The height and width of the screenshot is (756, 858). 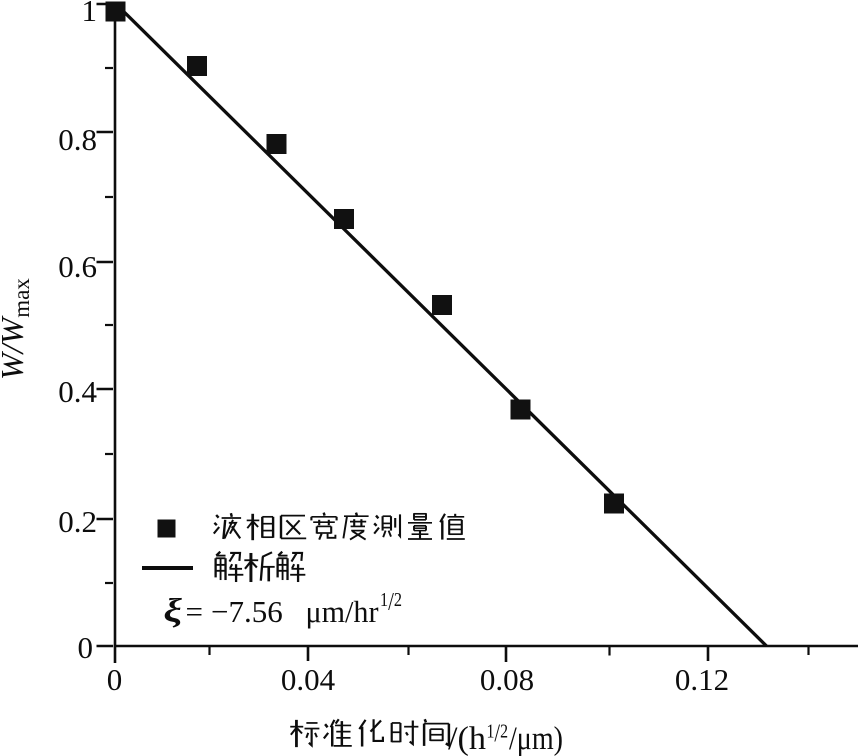 I want to click on svg-text: 0.04, so click(x=308, y=679).